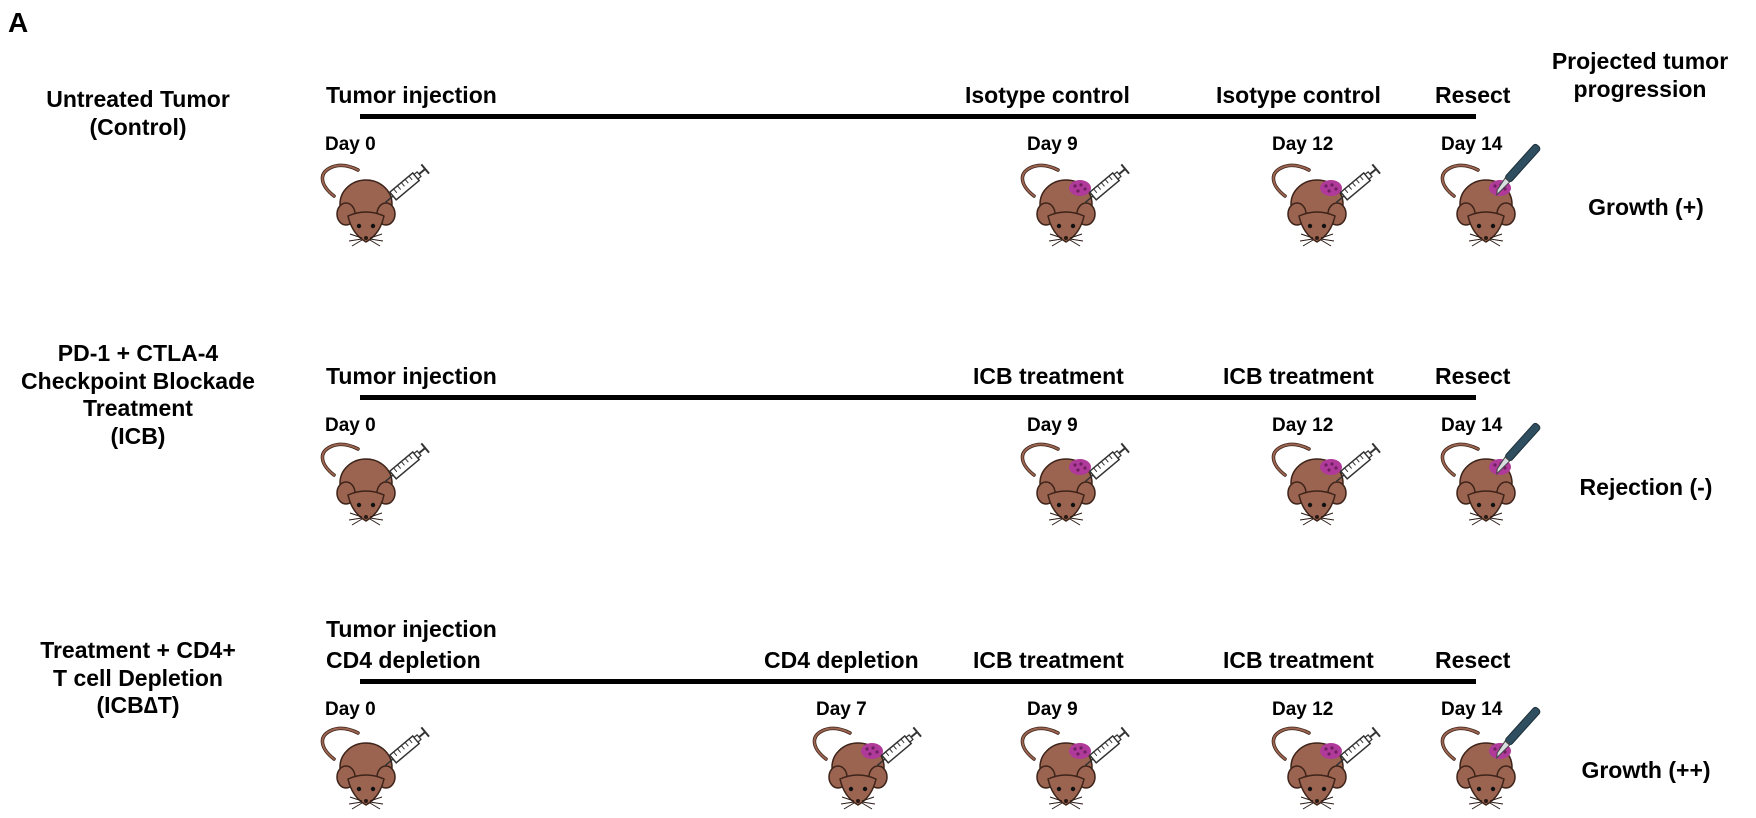  Describe the element at coordinates (138, 408) in the screenshot. I see `group-label-line: Treatment` at that location.